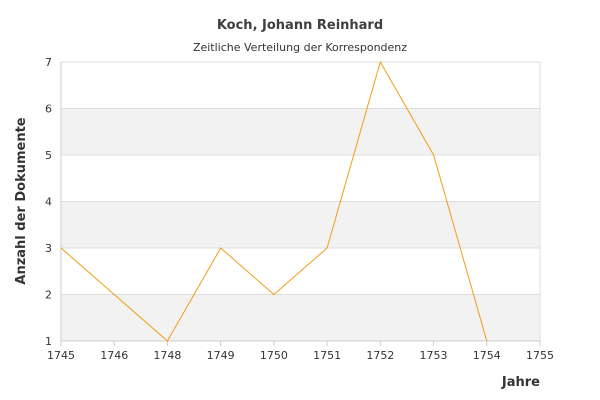 The height and width of the screenshot is (400, 600). What do you see at coordinates (167, 355) in the screenshot?
I see `x-tick-label: 1748` at bounding box center [167, 355].